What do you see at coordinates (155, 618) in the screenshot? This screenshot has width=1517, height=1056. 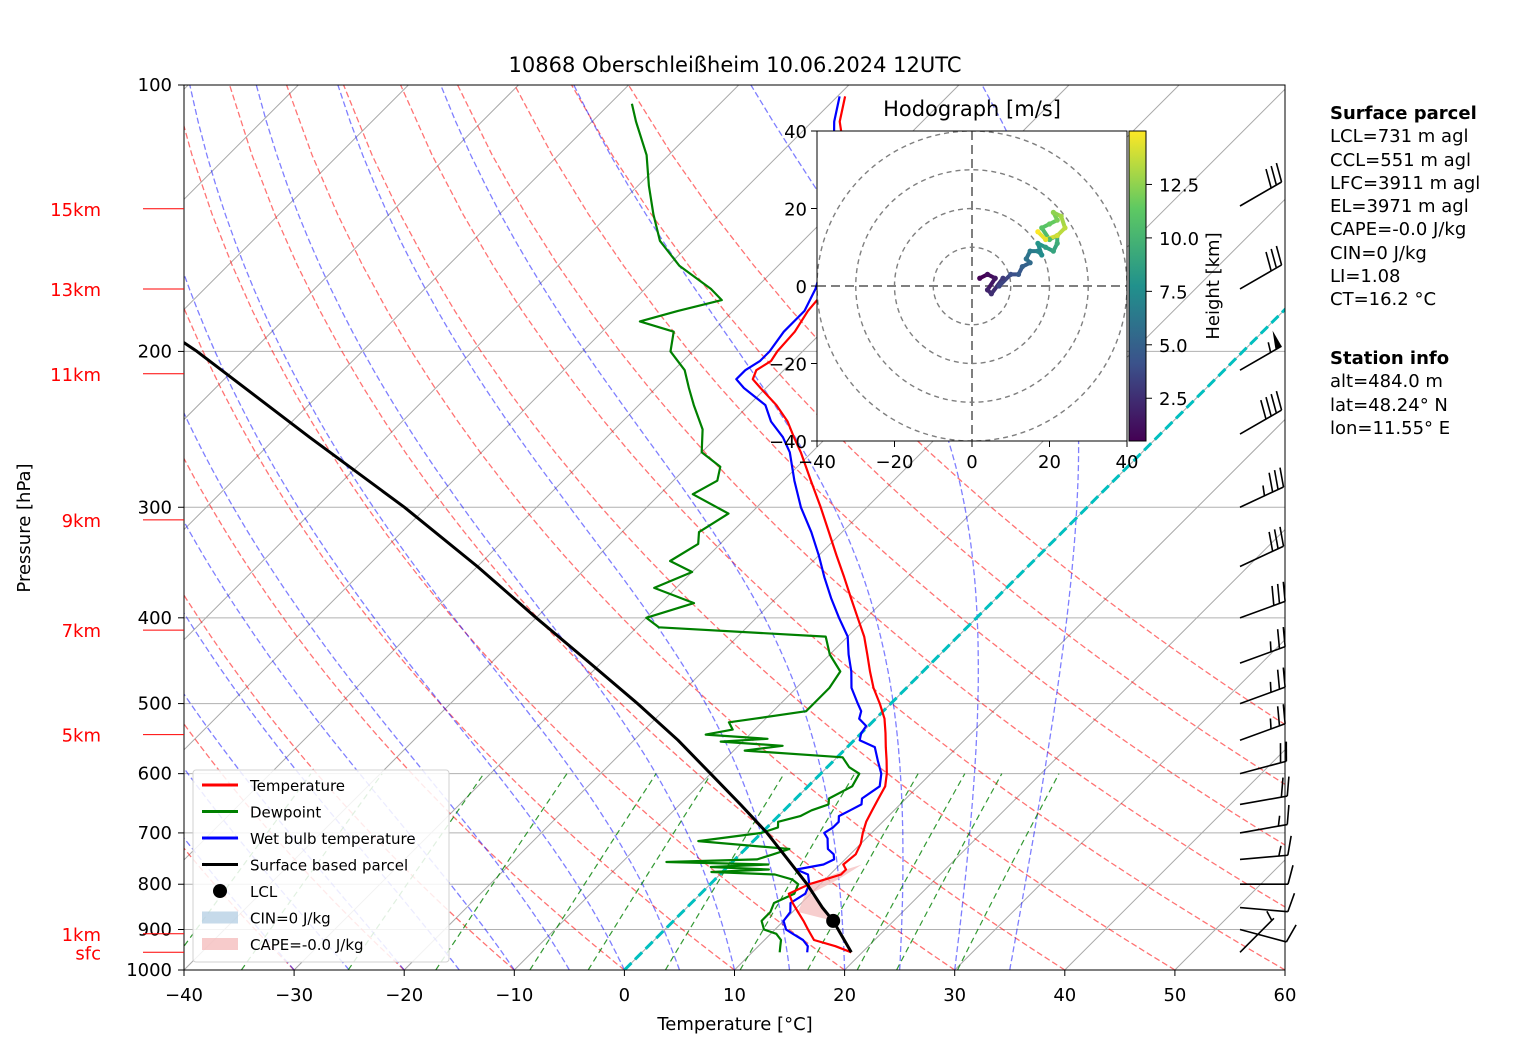 I see `y-tick-label: 400` at bounding box center [155, 618].